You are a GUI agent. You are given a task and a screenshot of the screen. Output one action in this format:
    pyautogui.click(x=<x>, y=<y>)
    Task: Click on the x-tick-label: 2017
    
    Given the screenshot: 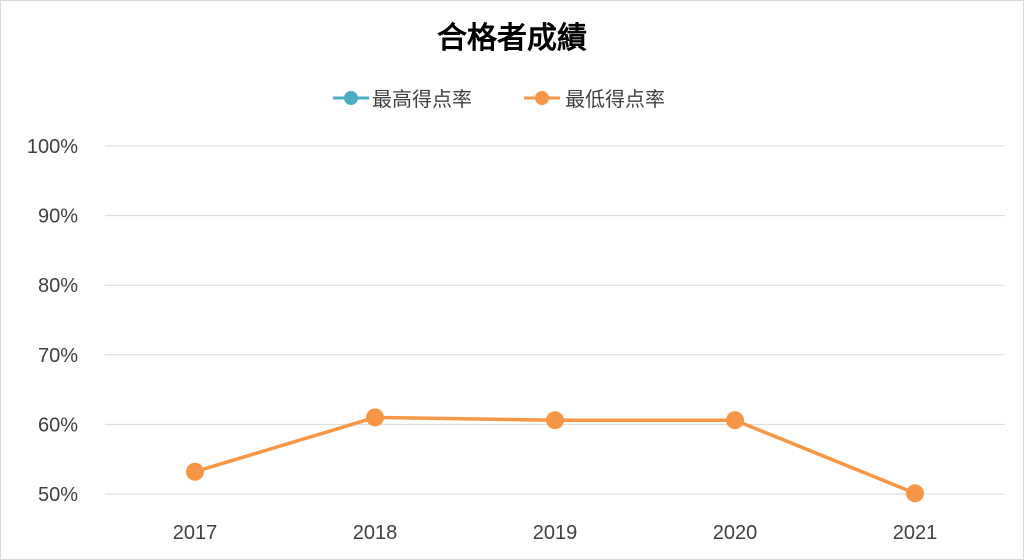 What is the action you would take?
    pyautogui.click(x=195, y=533)
    